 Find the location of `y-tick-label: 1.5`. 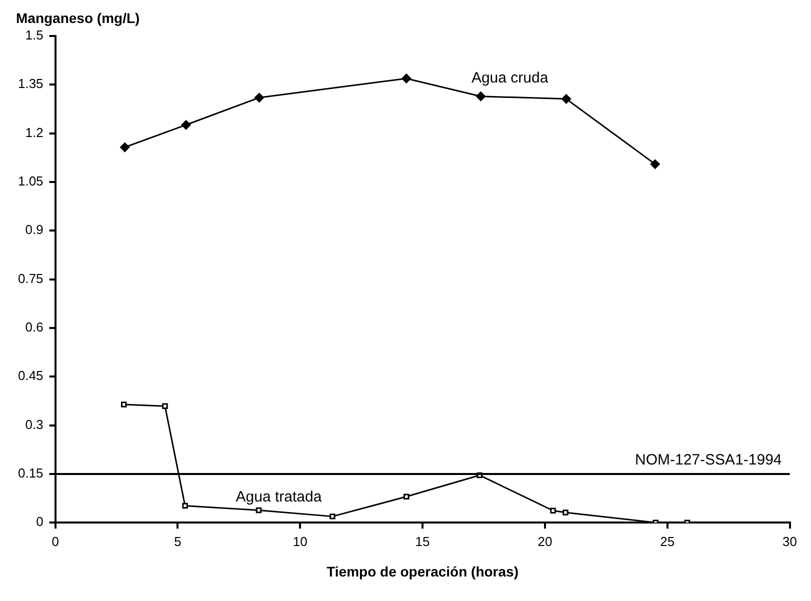

y-tick-label: 1.5 is located at coordinates (34, 35).